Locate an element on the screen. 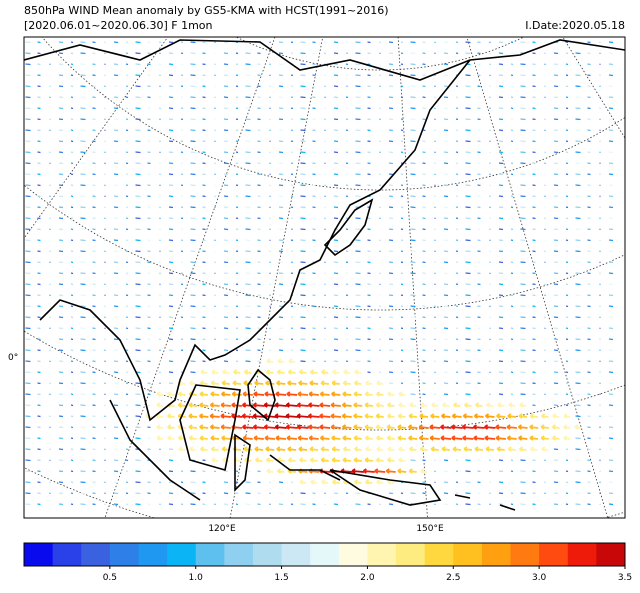  colorbar-tick-label: 3.5 is located at coordinates (625, 578).